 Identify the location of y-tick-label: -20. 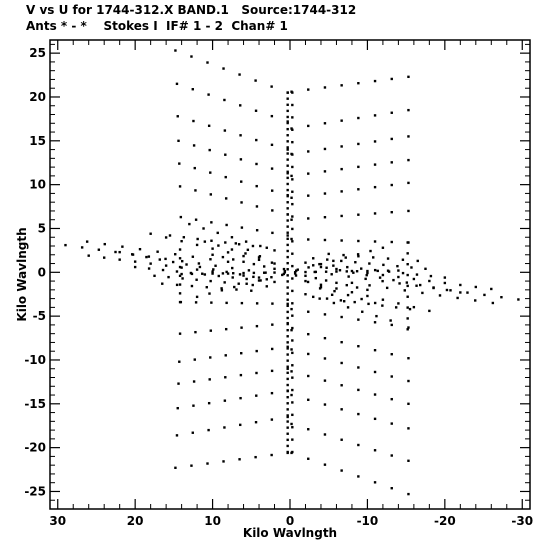
(35, 448).